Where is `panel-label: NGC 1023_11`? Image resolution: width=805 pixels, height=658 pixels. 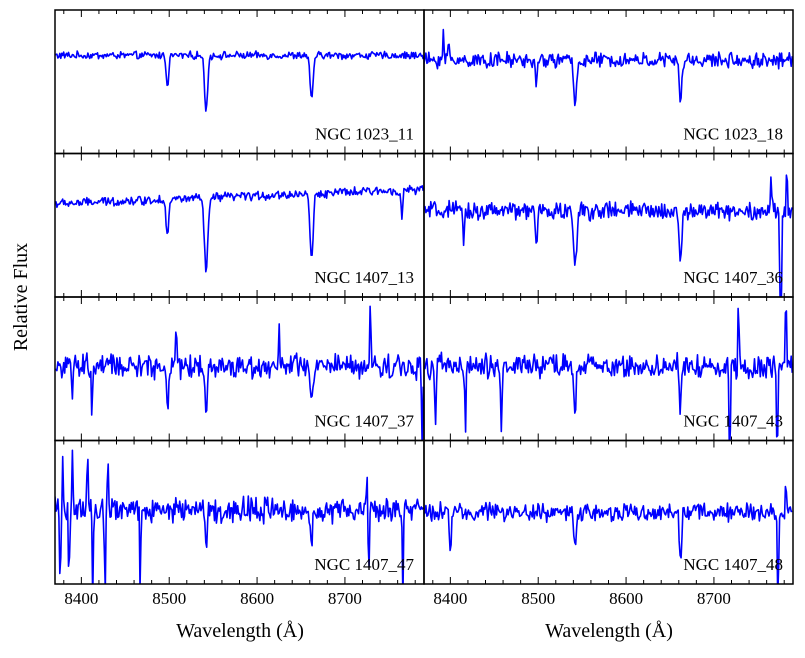 panel-label: NGC 1023_11 is located at coordinates (364, 134).